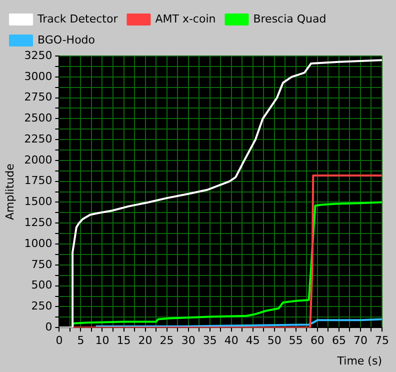 The width and height of the screenshot is (396, 372). I want to click on x-tick-label: 65, so click(339, 341).